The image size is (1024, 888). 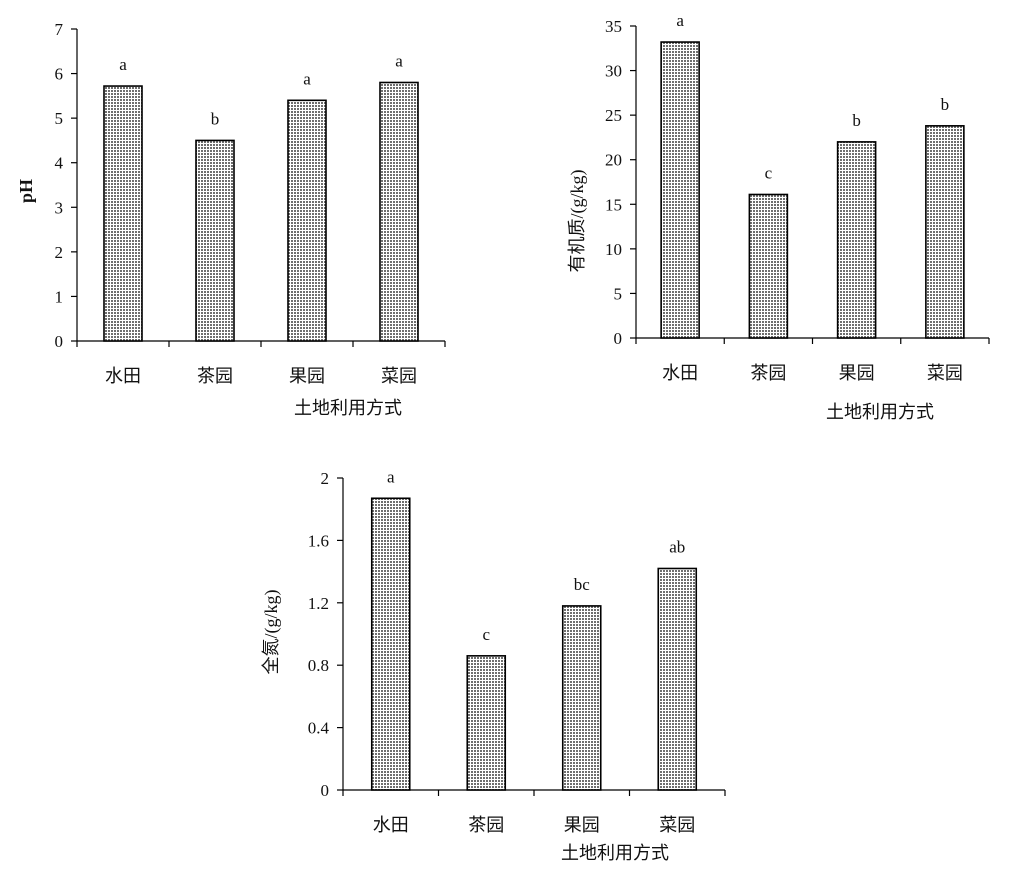 What do you see at coordinates (318, 603) in the screenshot?
I see `y-tick-label: 1.2` at bounding box center [318, 603].